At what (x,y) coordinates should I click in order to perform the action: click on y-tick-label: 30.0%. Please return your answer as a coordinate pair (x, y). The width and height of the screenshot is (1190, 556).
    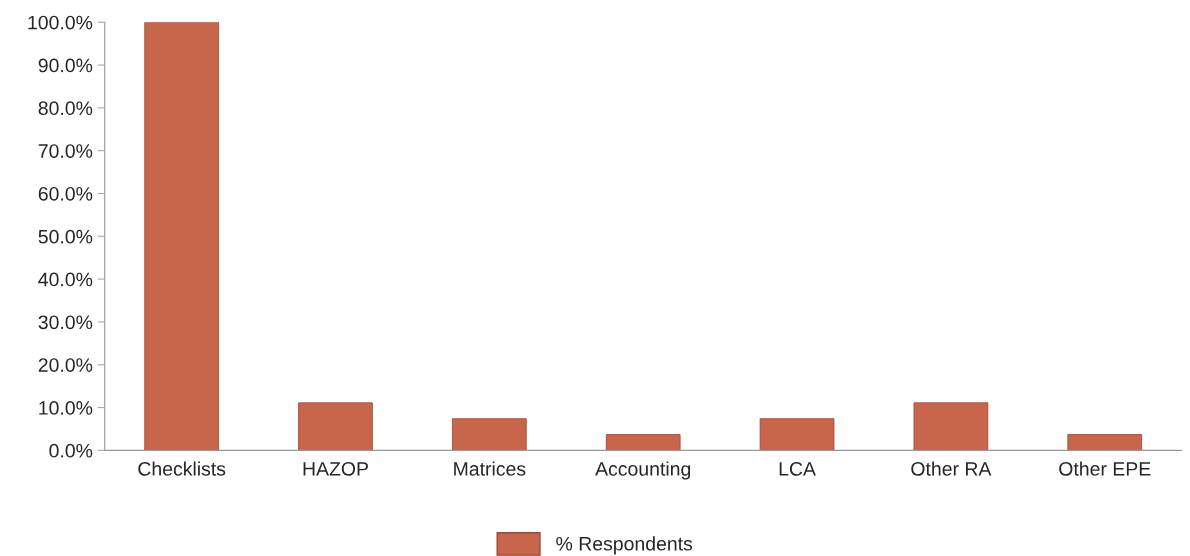
    Looking at the image, I should click on (65, 322).